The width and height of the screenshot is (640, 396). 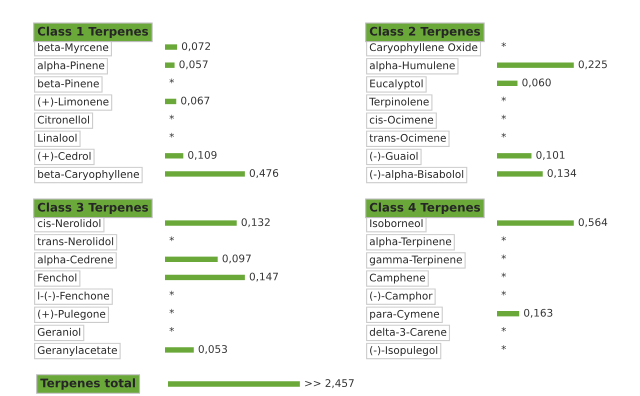 I want to click on text: Terpenes total, so click(x=87, y=384).